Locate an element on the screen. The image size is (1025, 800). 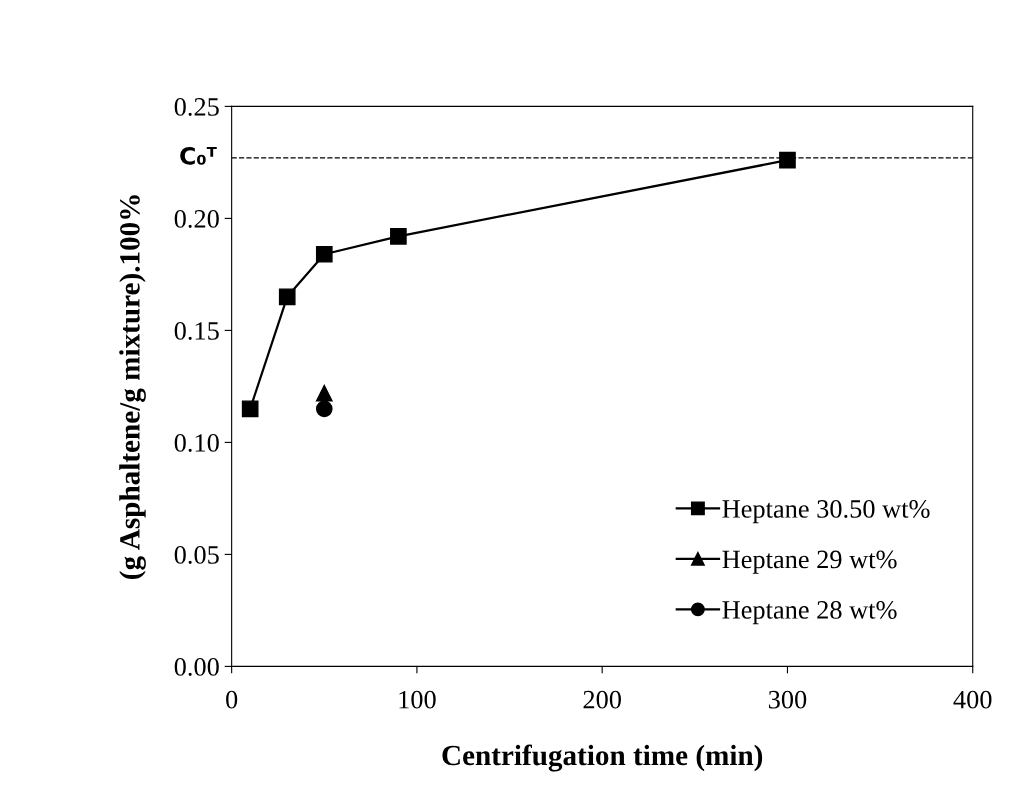
y-tick-label: 0.25 is located at coordinates (196, 107).